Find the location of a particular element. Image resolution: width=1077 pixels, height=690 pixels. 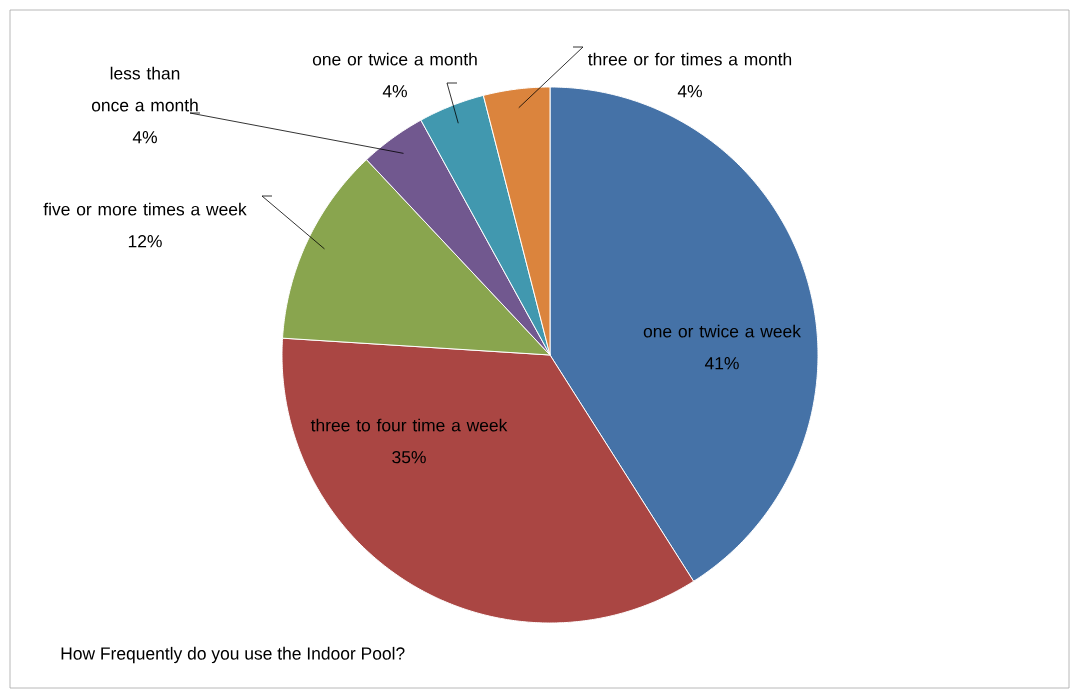

slice-label: one or twice a month is located at coordinates (394, 59).